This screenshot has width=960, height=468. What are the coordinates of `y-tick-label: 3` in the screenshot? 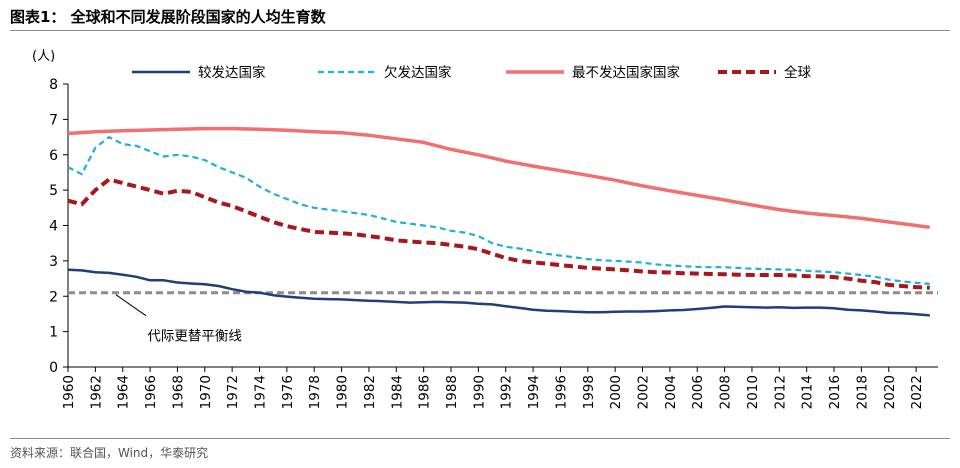 It's located at (53, 262).